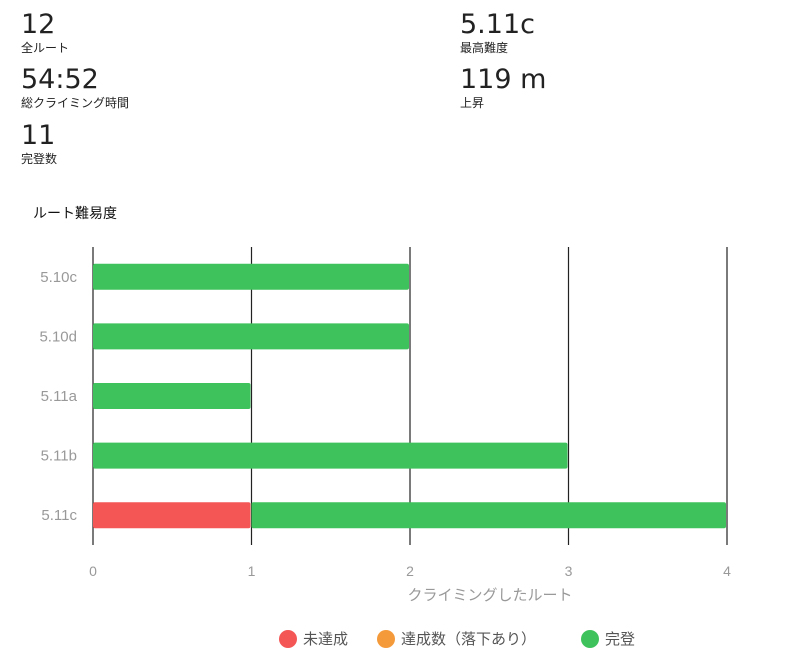 This screenshot has width=800, height=666. I want to click on chart-legend: 未達成 達成数（落下あり） 完登, so click(400, 641).